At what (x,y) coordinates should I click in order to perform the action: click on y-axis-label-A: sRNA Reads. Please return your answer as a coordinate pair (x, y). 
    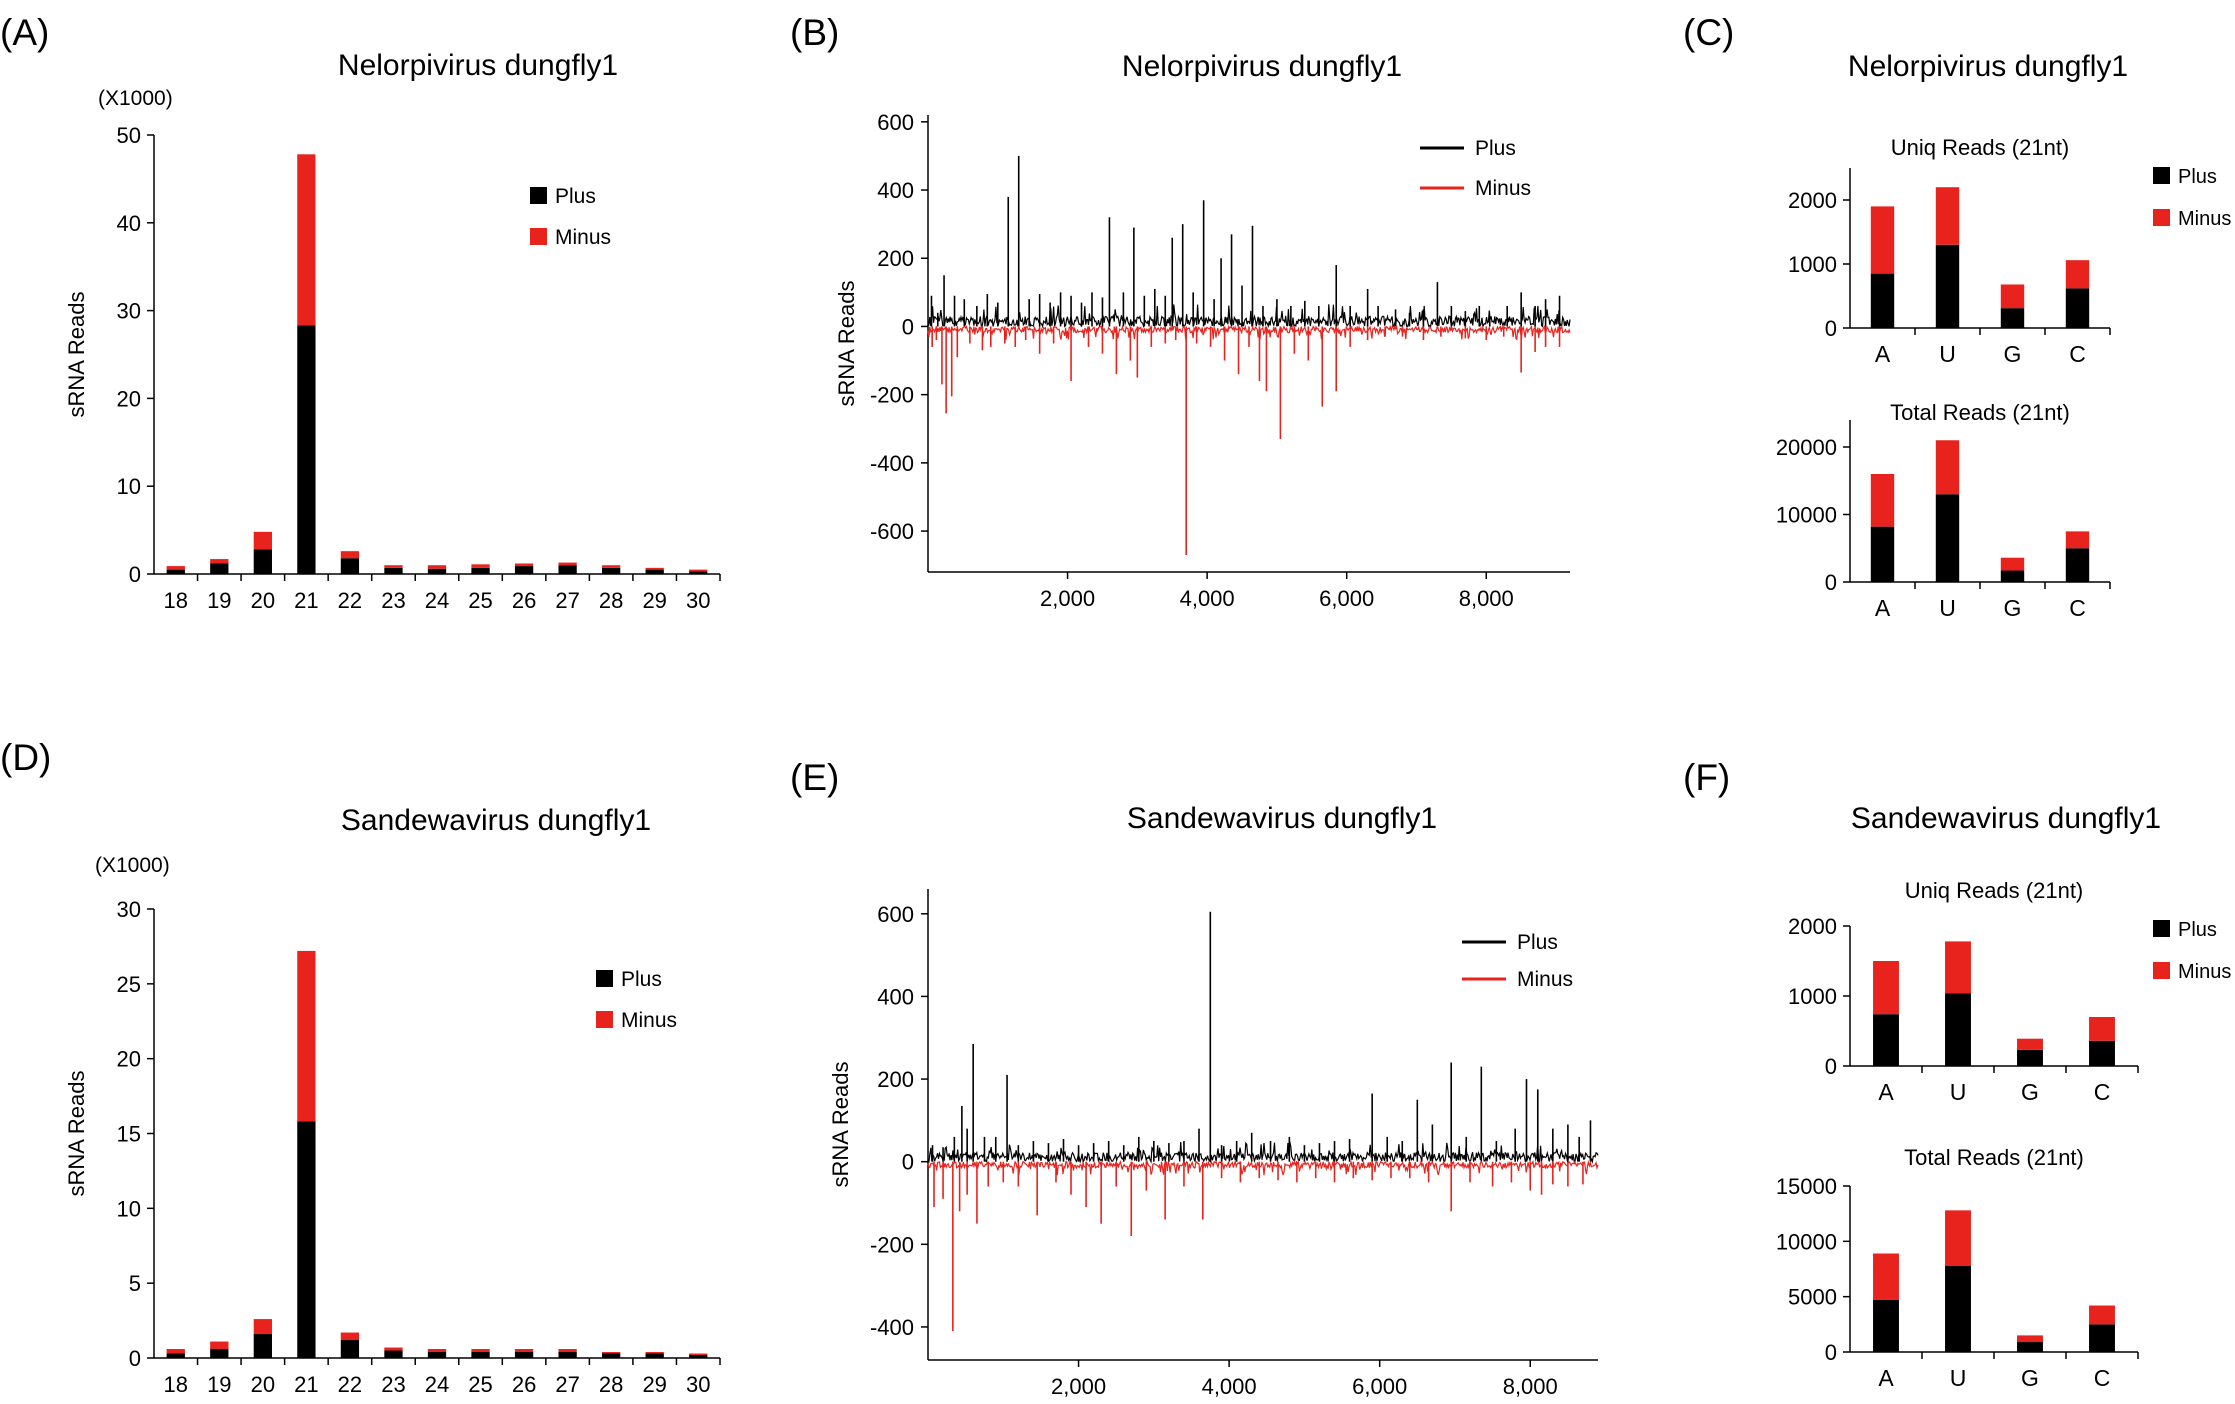
    Looking at the image, I should click on (76, 355).